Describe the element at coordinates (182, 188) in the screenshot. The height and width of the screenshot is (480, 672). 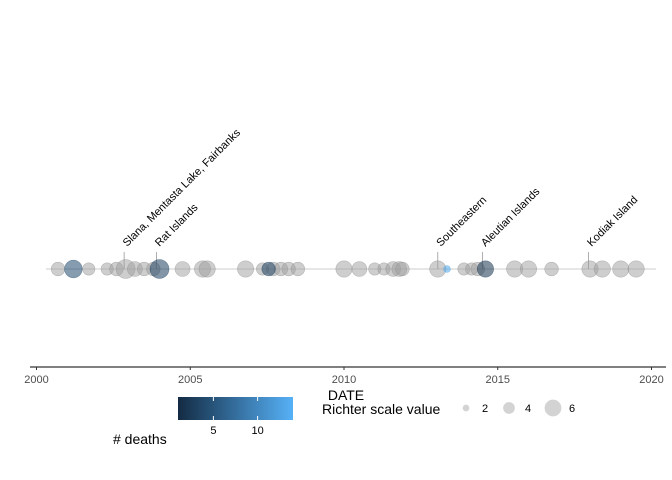
I see `annotation-label: Slana, Mentasta Lake, Fairbanks` at that location.